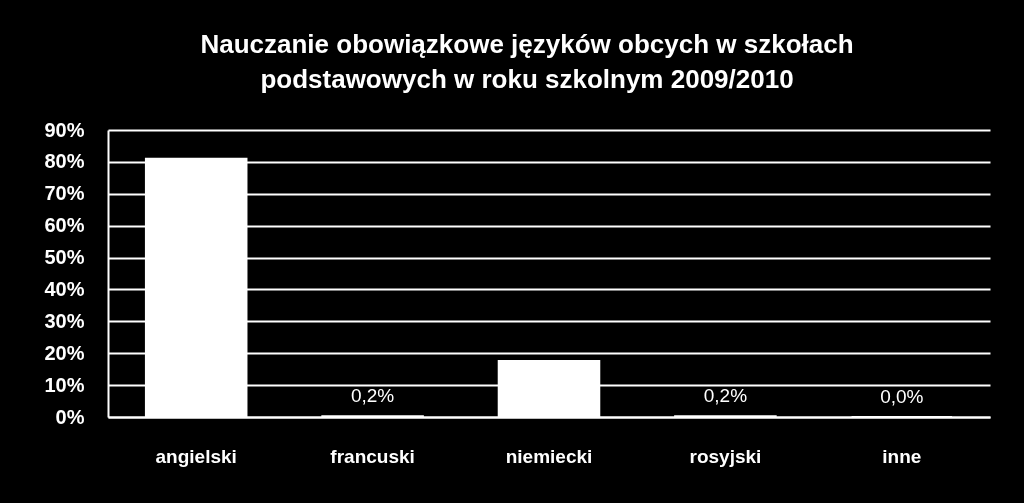 The height and width of the screenshot is (503, 1024). I want to click on y-tick-label: 0%, so click(70, 416).